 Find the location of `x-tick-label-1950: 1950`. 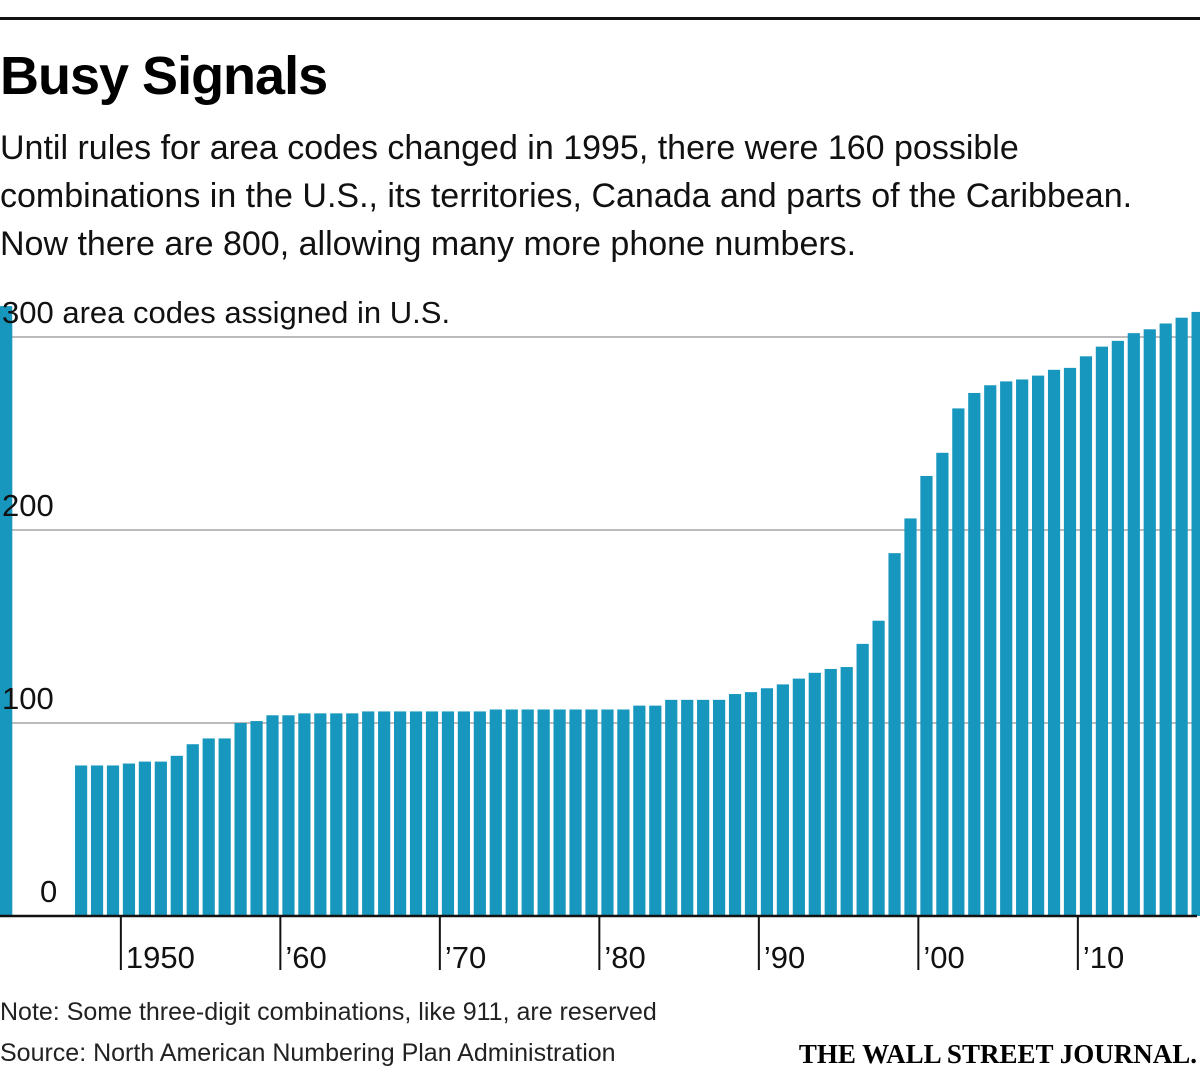

x-tick-label-1950: 1950 is located at coordinates (160, 957).